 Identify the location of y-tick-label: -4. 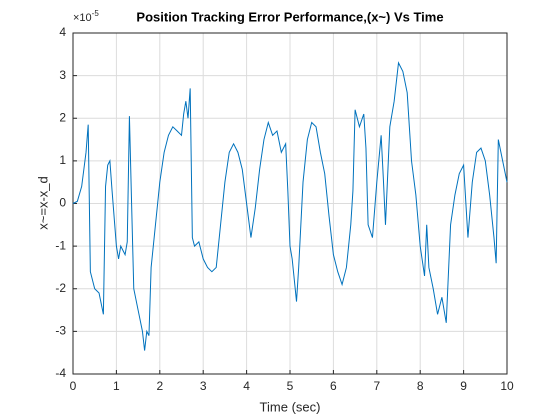
(60, 373).